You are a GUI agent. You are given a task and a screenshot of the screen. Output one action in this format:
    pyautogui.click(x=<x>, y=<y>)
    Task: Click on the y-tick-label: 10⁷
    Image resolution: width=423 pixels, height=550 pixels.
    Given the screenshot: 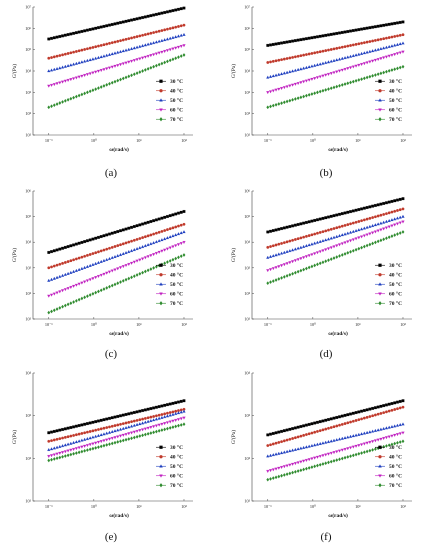 What is the action you would take?
    pyautogui.click(x=247, y=7)
    